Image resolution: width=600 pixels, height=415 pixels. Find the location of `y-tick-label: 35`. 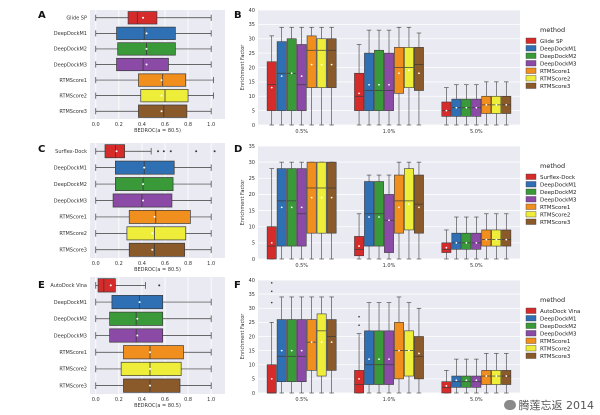

y-tick-label: 35 is located at coordinates (252, 295).